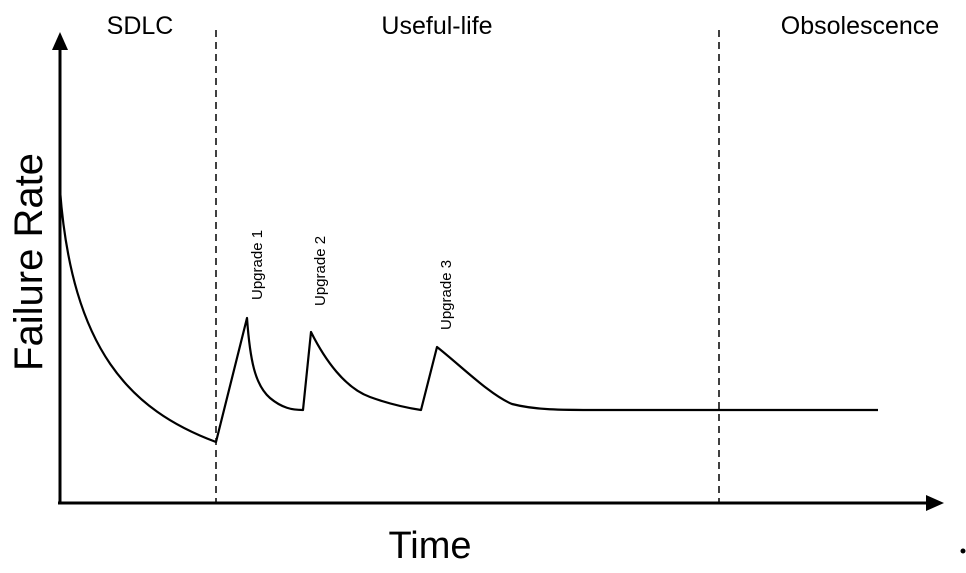 The height and width of the screenshot is (573, 966). Describe the element at coordinates (860, 26) in the screenshot. I see `phase-label-obsolescence: Obsolescence` at that location.